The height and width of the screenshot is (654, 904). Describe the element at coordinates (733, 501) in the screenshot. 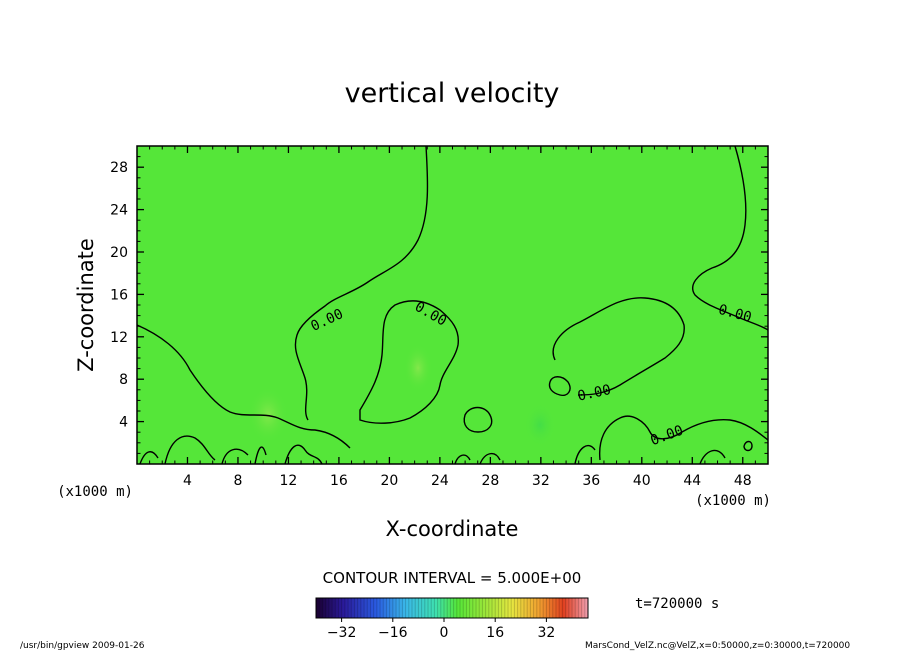

I see `x-unit-label: (x1000 m)` at that location.